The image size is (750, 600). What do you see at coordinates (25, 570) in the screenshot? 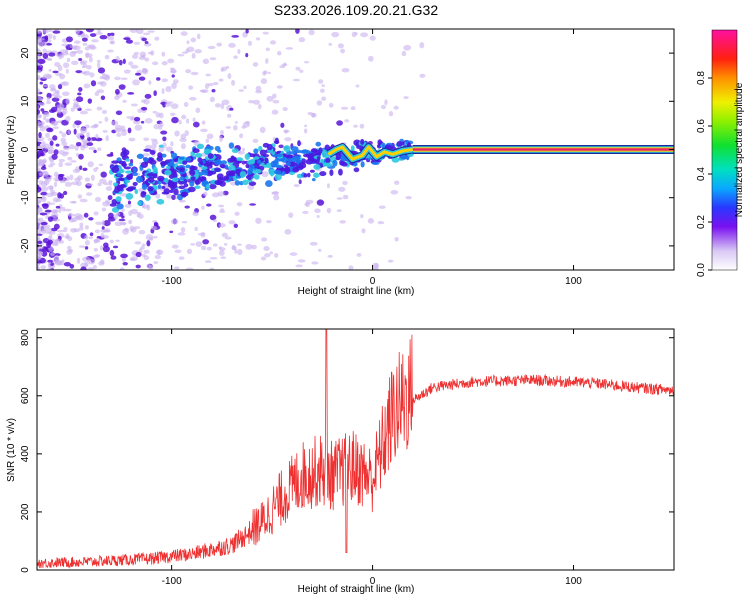
I see `snr-y-tick-label: 0` at bounding box center [25, 570].